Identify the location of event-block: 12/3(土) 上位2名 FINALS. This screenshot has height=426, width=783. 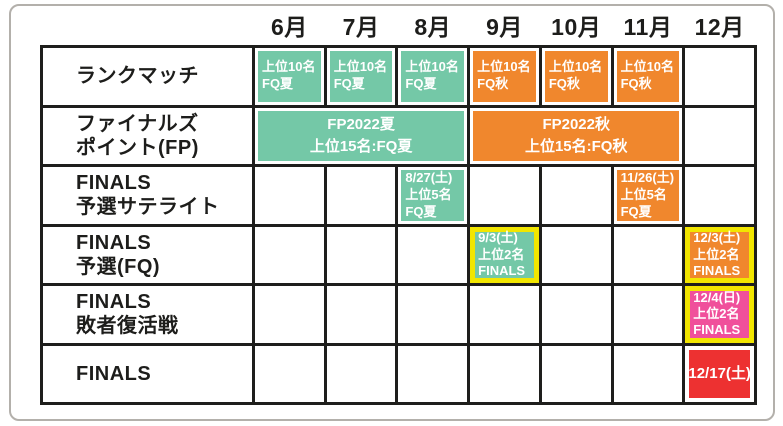
(719, 254).